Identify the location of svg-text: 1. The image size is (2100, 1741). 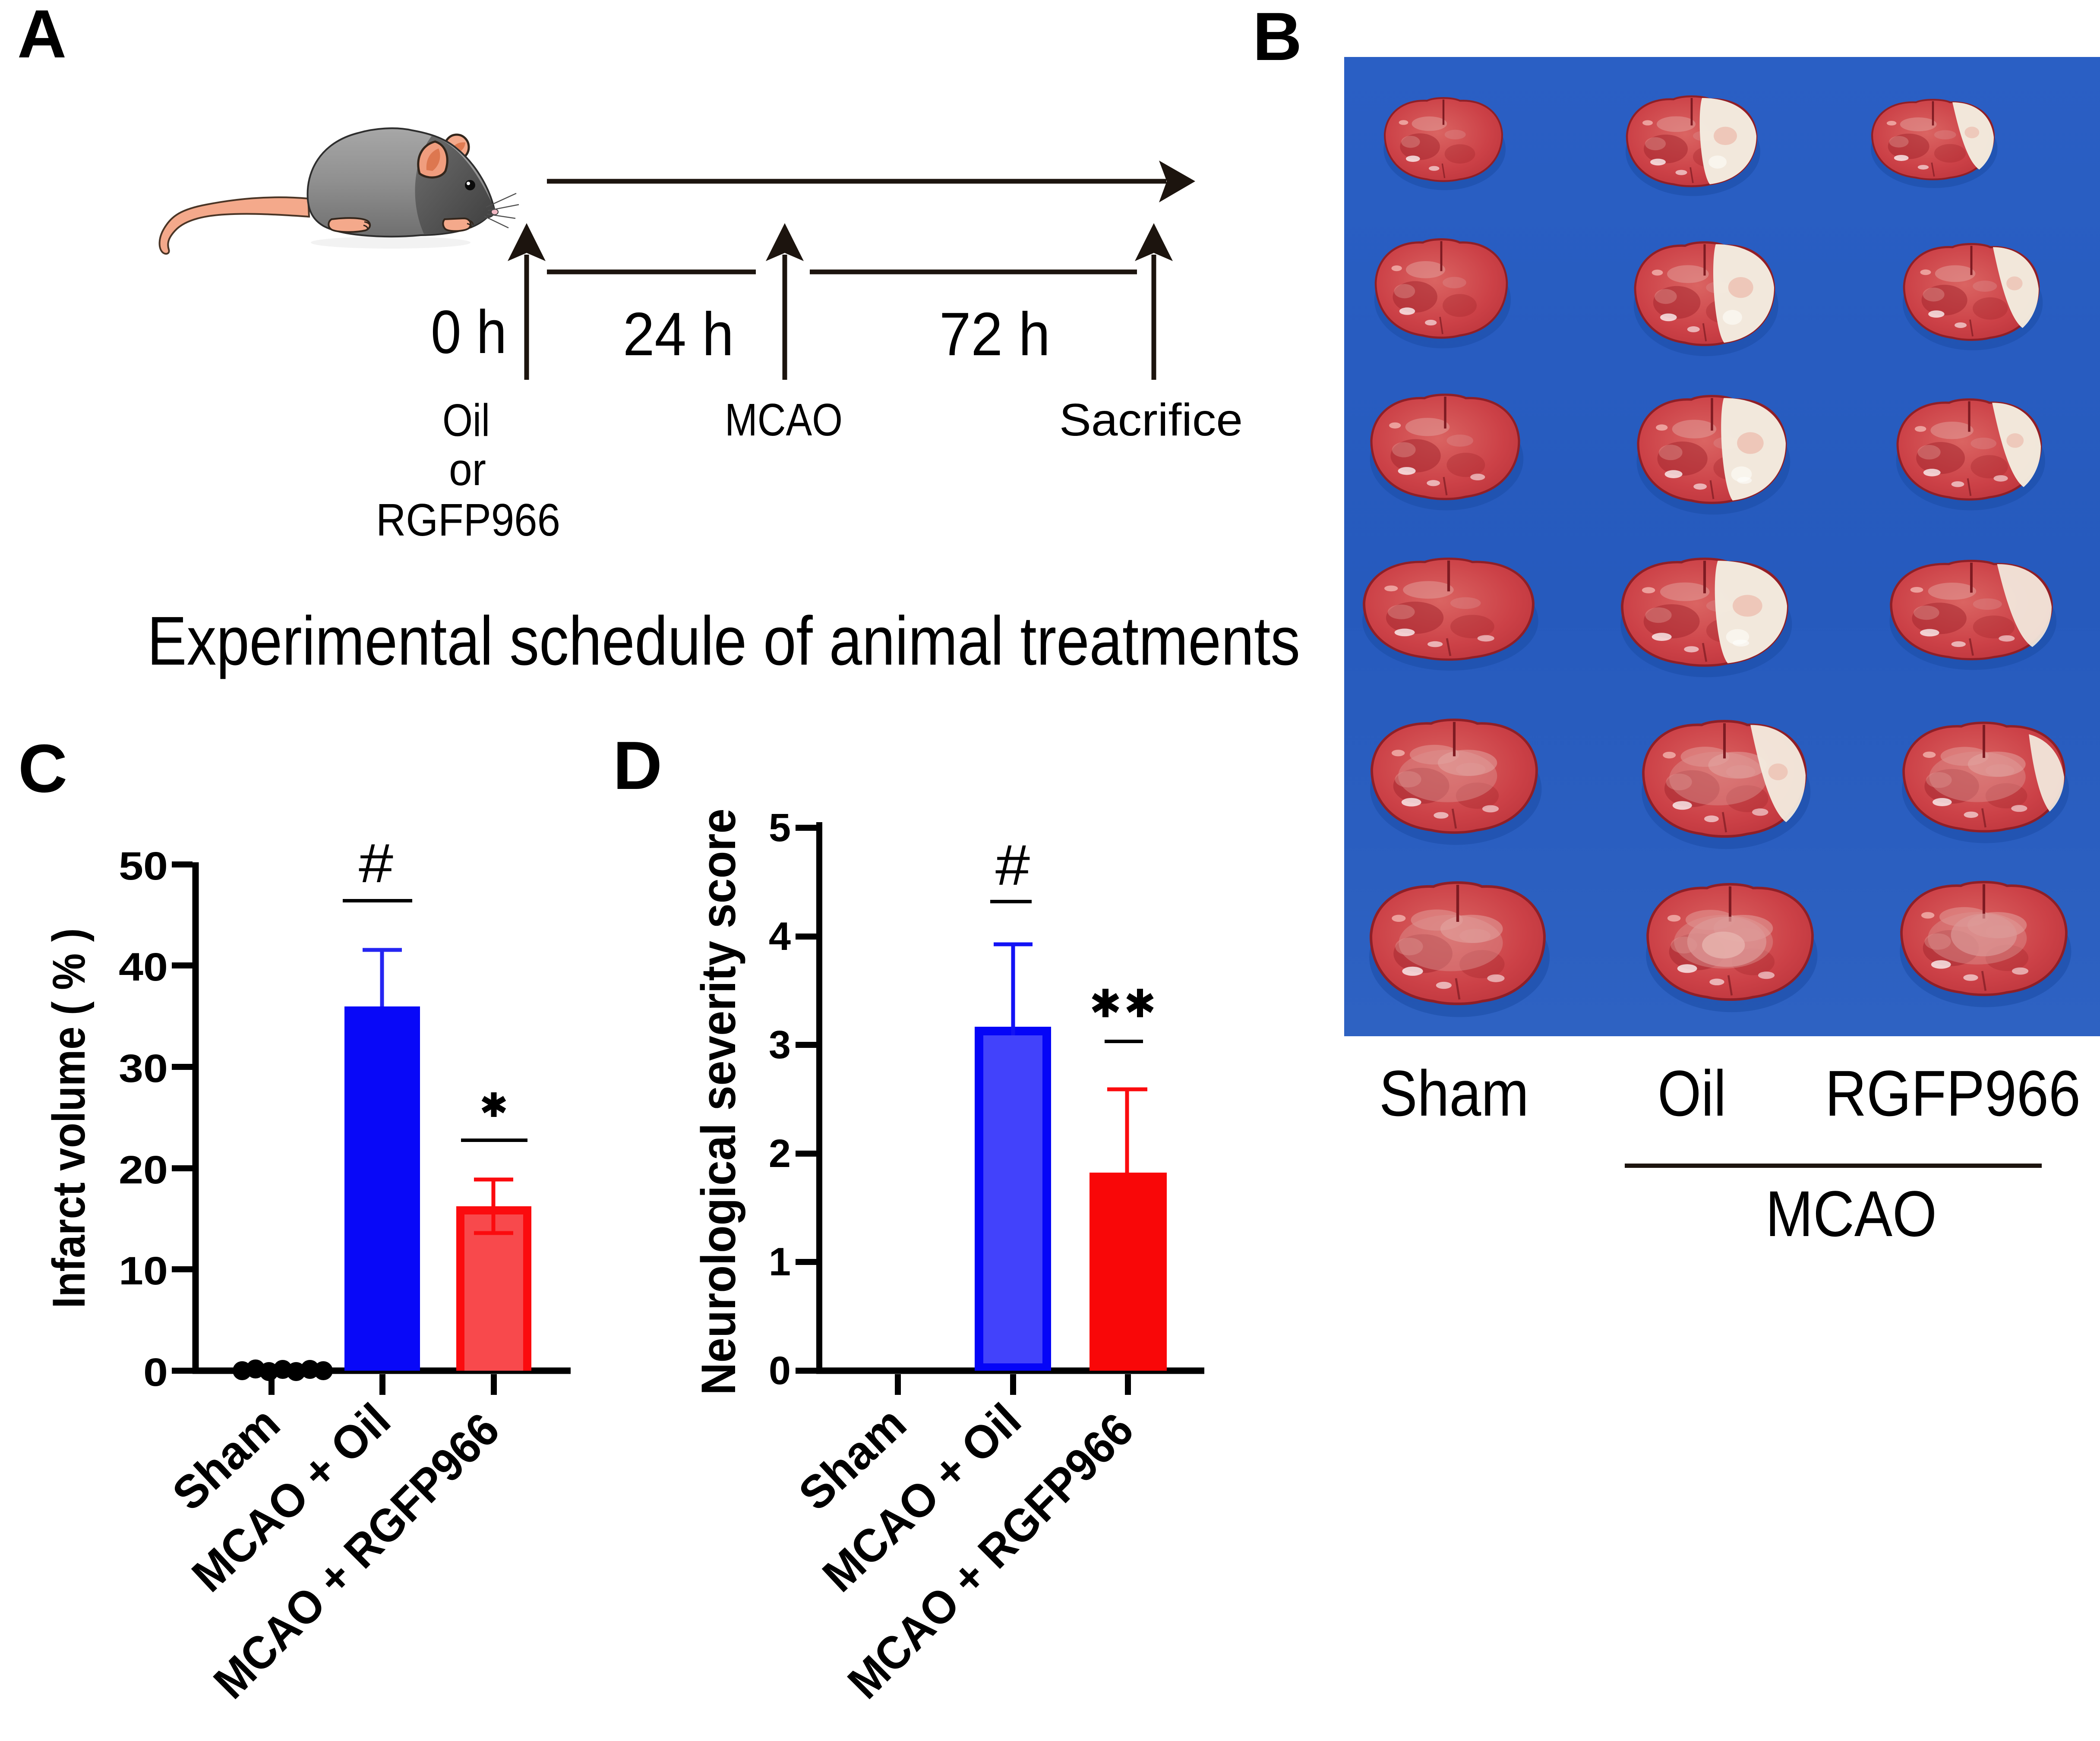
(780, 1262).